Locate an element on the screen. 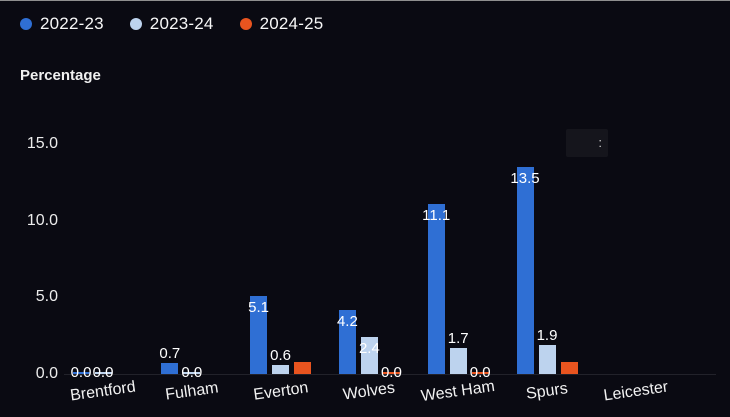 The image size is (730, 417). bar-2023-24-Spurs is located at coordinates (547, 359).